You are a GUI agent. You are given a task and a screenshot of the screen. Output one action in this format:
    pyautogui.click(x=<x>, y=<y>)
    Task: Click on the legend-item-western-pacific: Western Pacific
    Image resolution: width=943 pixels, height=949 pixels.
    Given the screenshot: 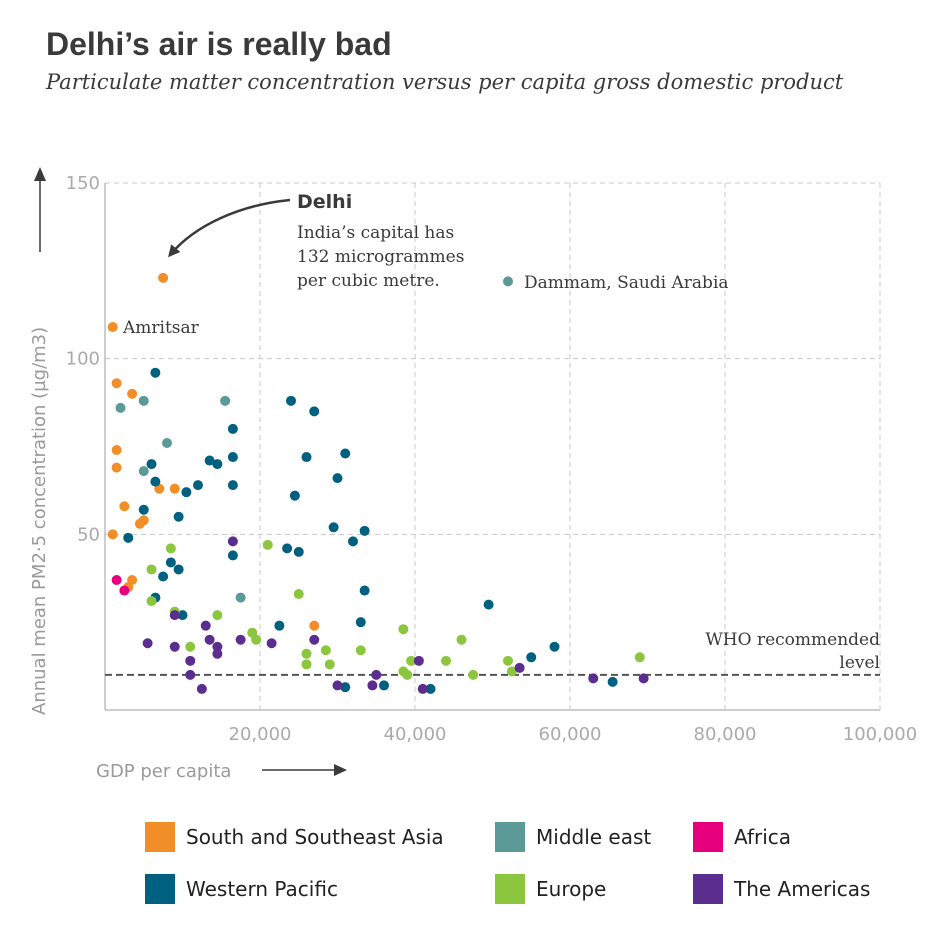 What is the action you would take?
    pyautogui.click(x=241, y=889)
    